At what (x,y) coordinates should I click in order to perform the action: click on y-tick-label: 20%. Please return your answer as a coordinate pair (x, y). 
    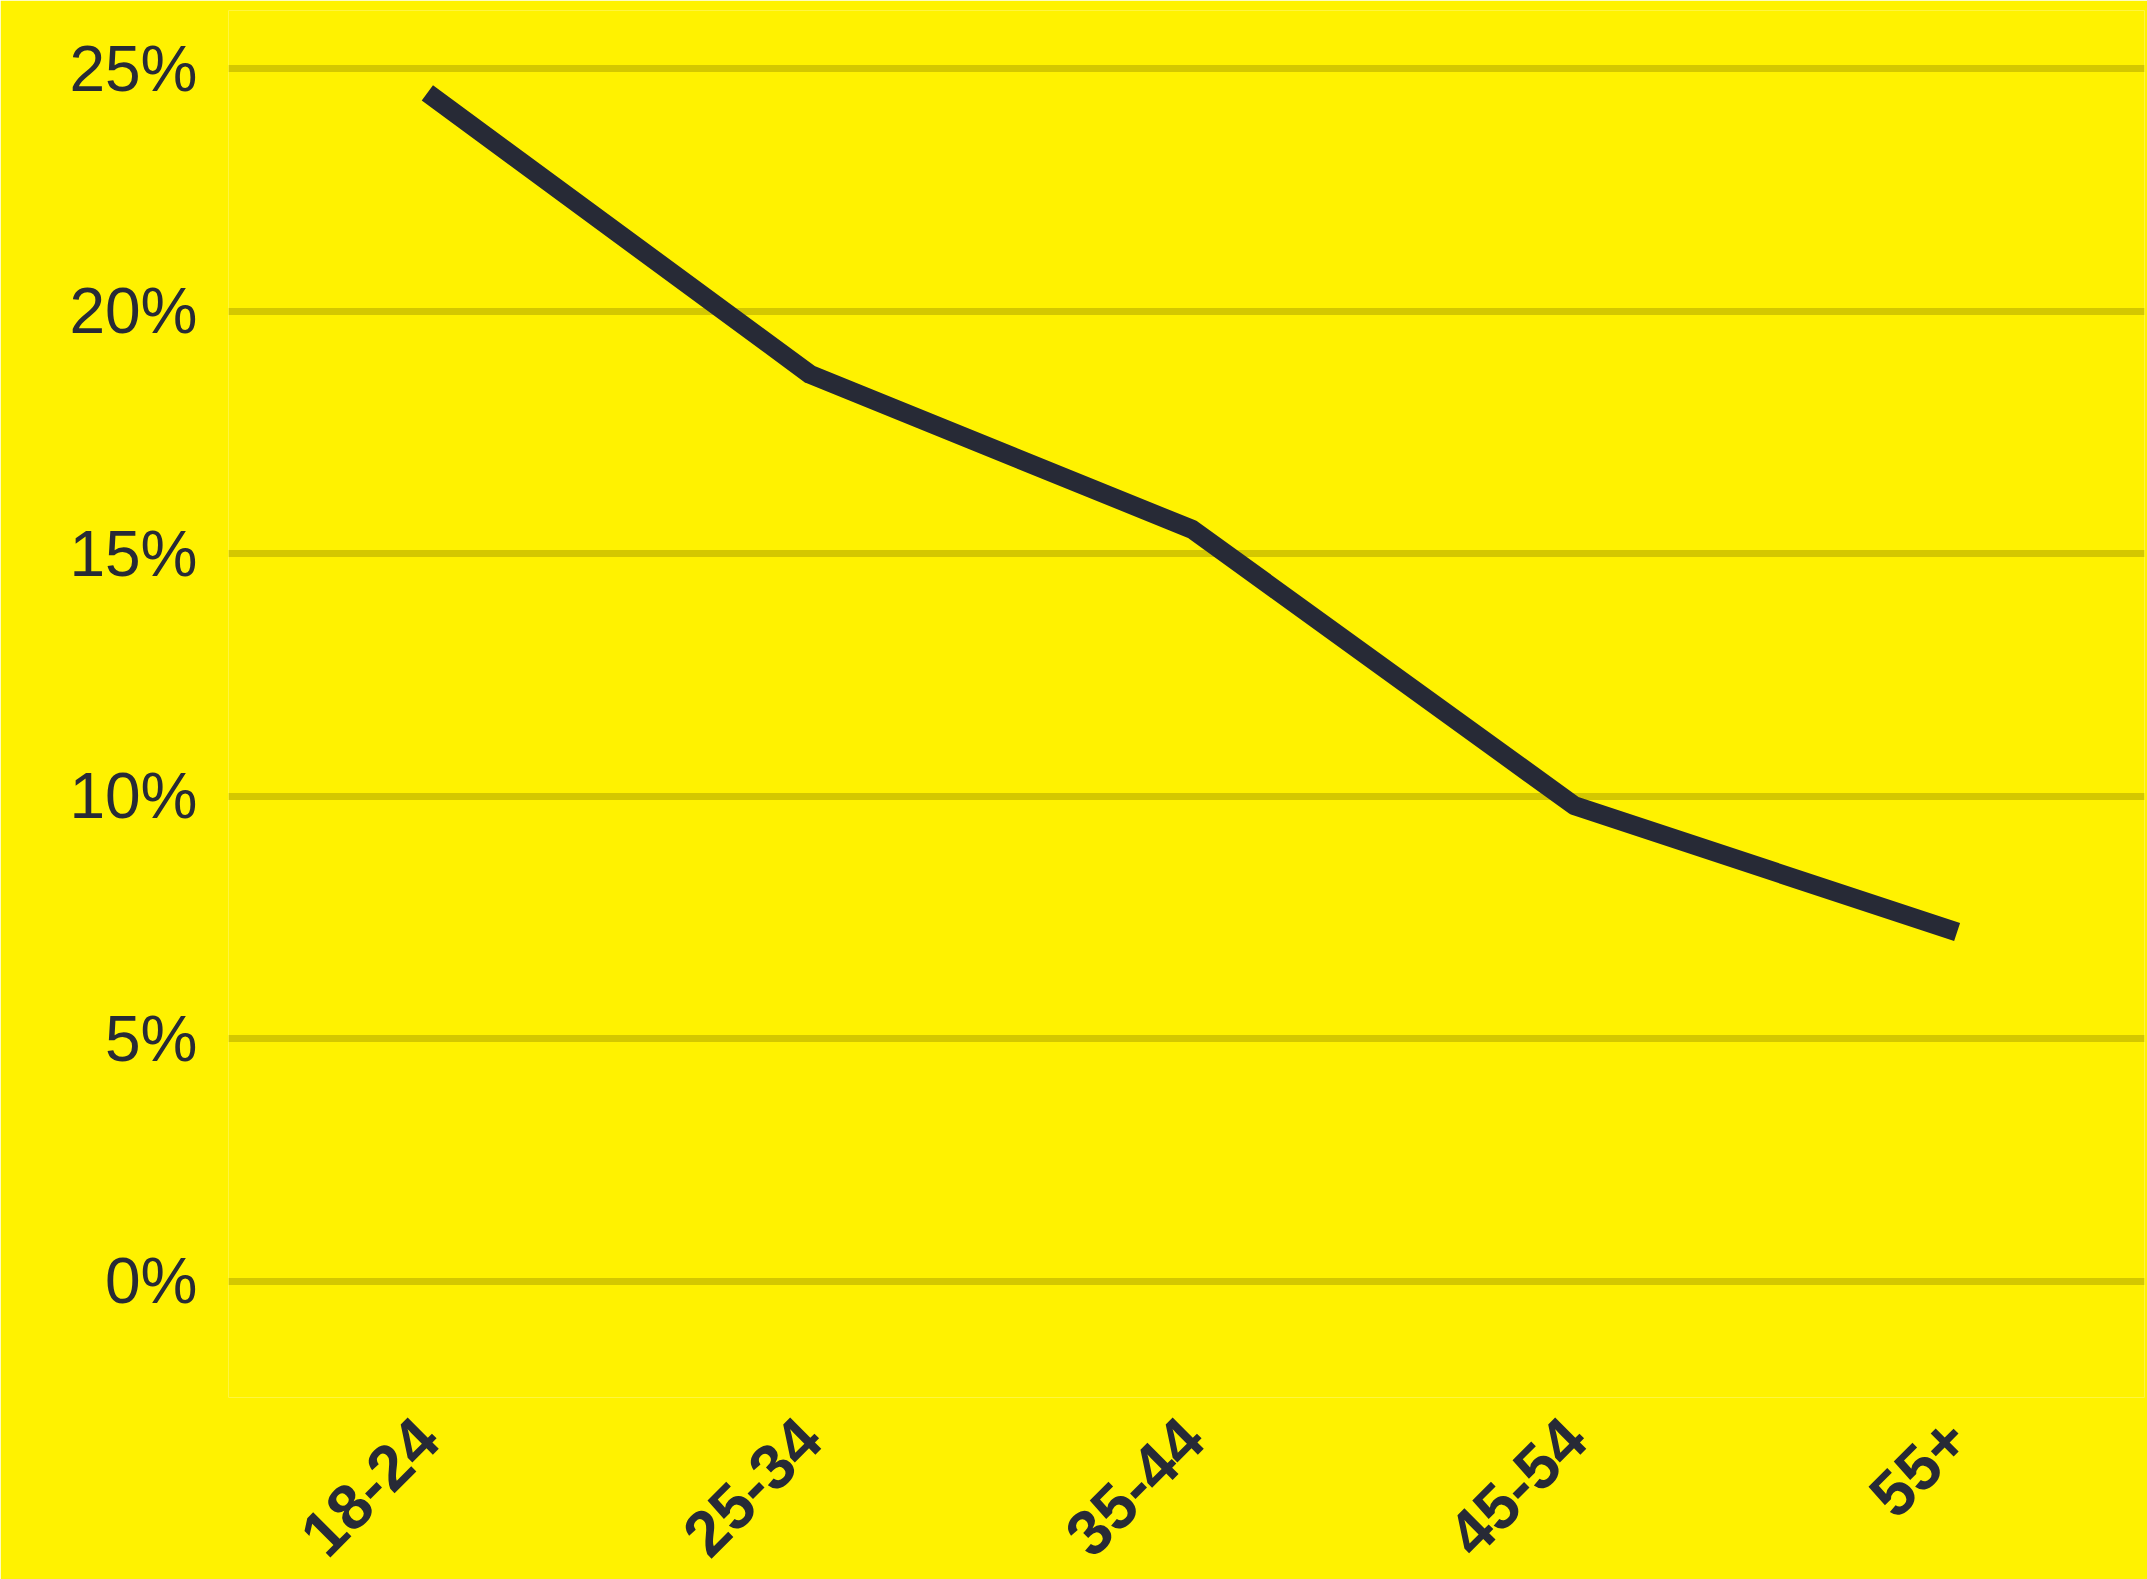
    Looking at the image, I should click on (133, 311).